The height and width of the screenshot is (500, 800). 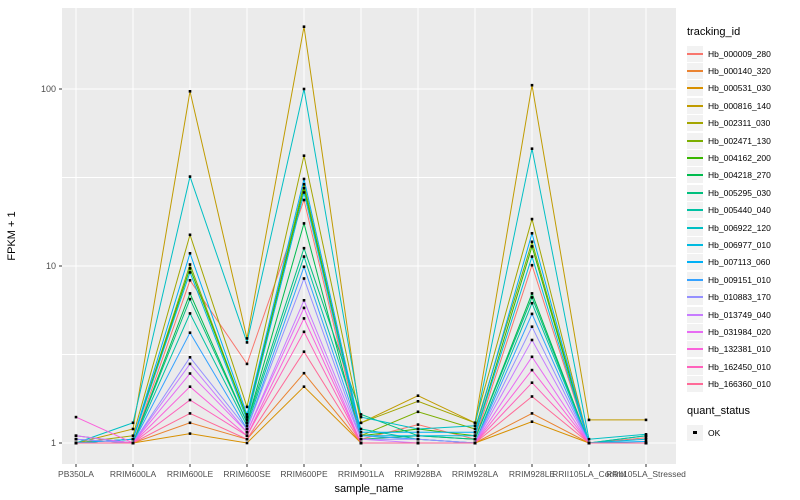 What do you see at coordinates (739, 53) in the screenshot?
I see `legend-entry-label: Hb_000009_280` at bounding box center [739, 53].